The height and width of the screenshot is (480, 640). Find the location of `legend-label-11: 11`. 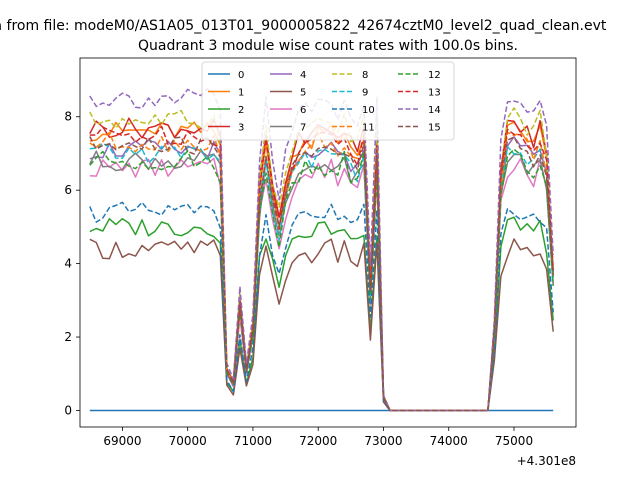

legend-label-11: 11 is located at coordinates (368, 128).